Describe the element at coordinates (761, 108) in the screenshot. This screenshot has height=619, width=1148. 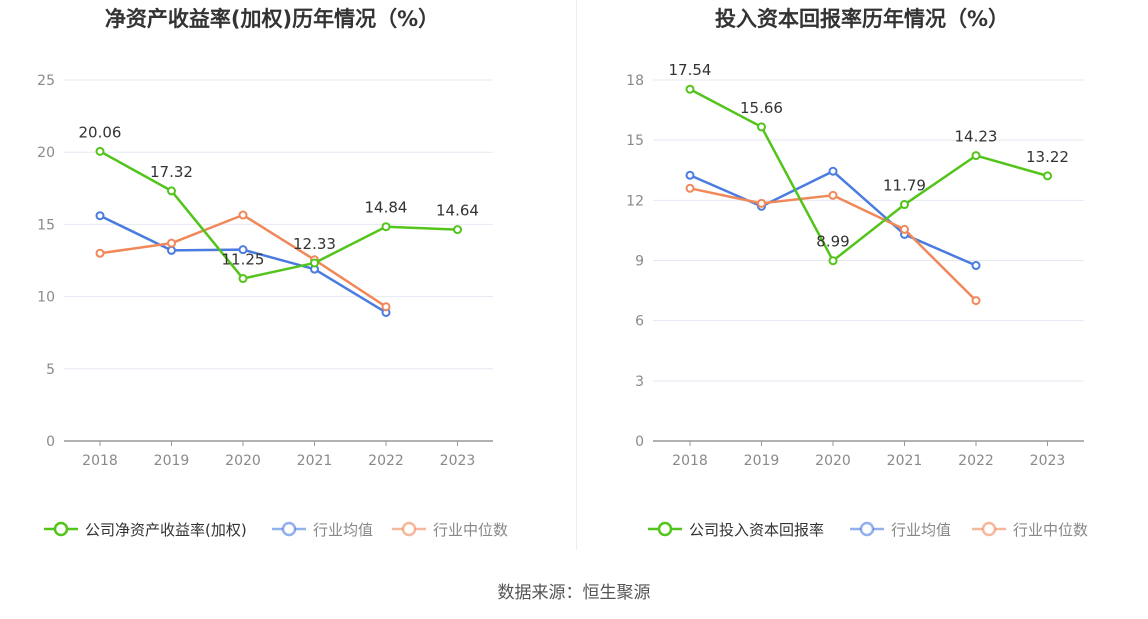
I see `data-label: 15.66` at that location.